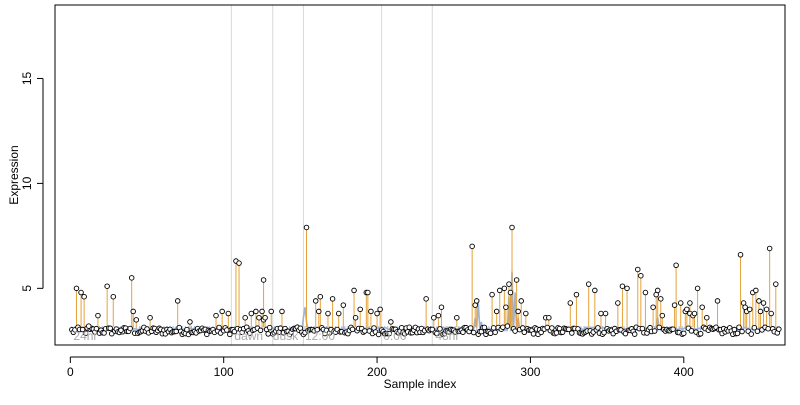  I want to click on time-annotation-label: dusk, so click(286, 336).